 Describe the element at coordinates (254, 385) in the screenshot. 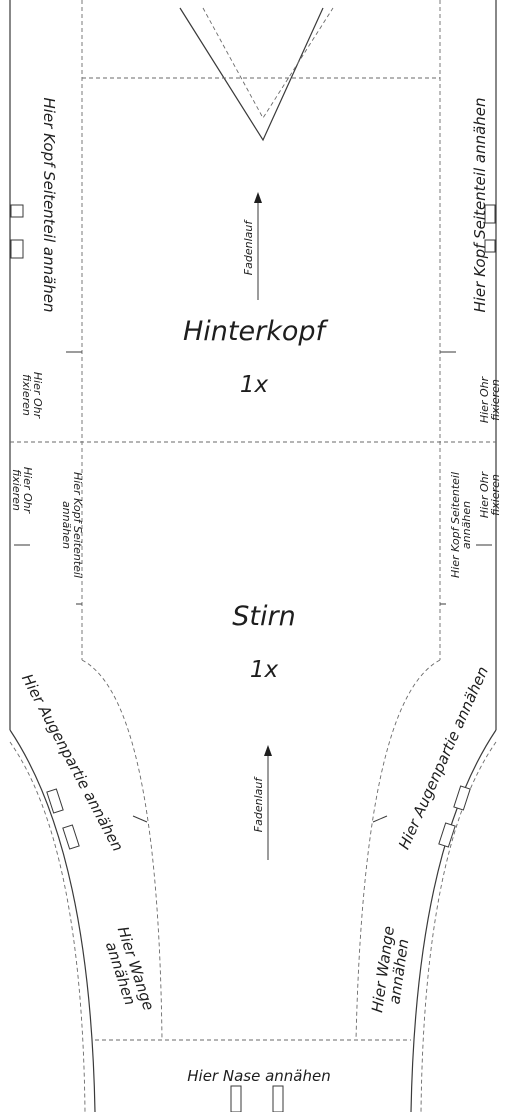

I see `count-hinterkopf: 1x` at that location.